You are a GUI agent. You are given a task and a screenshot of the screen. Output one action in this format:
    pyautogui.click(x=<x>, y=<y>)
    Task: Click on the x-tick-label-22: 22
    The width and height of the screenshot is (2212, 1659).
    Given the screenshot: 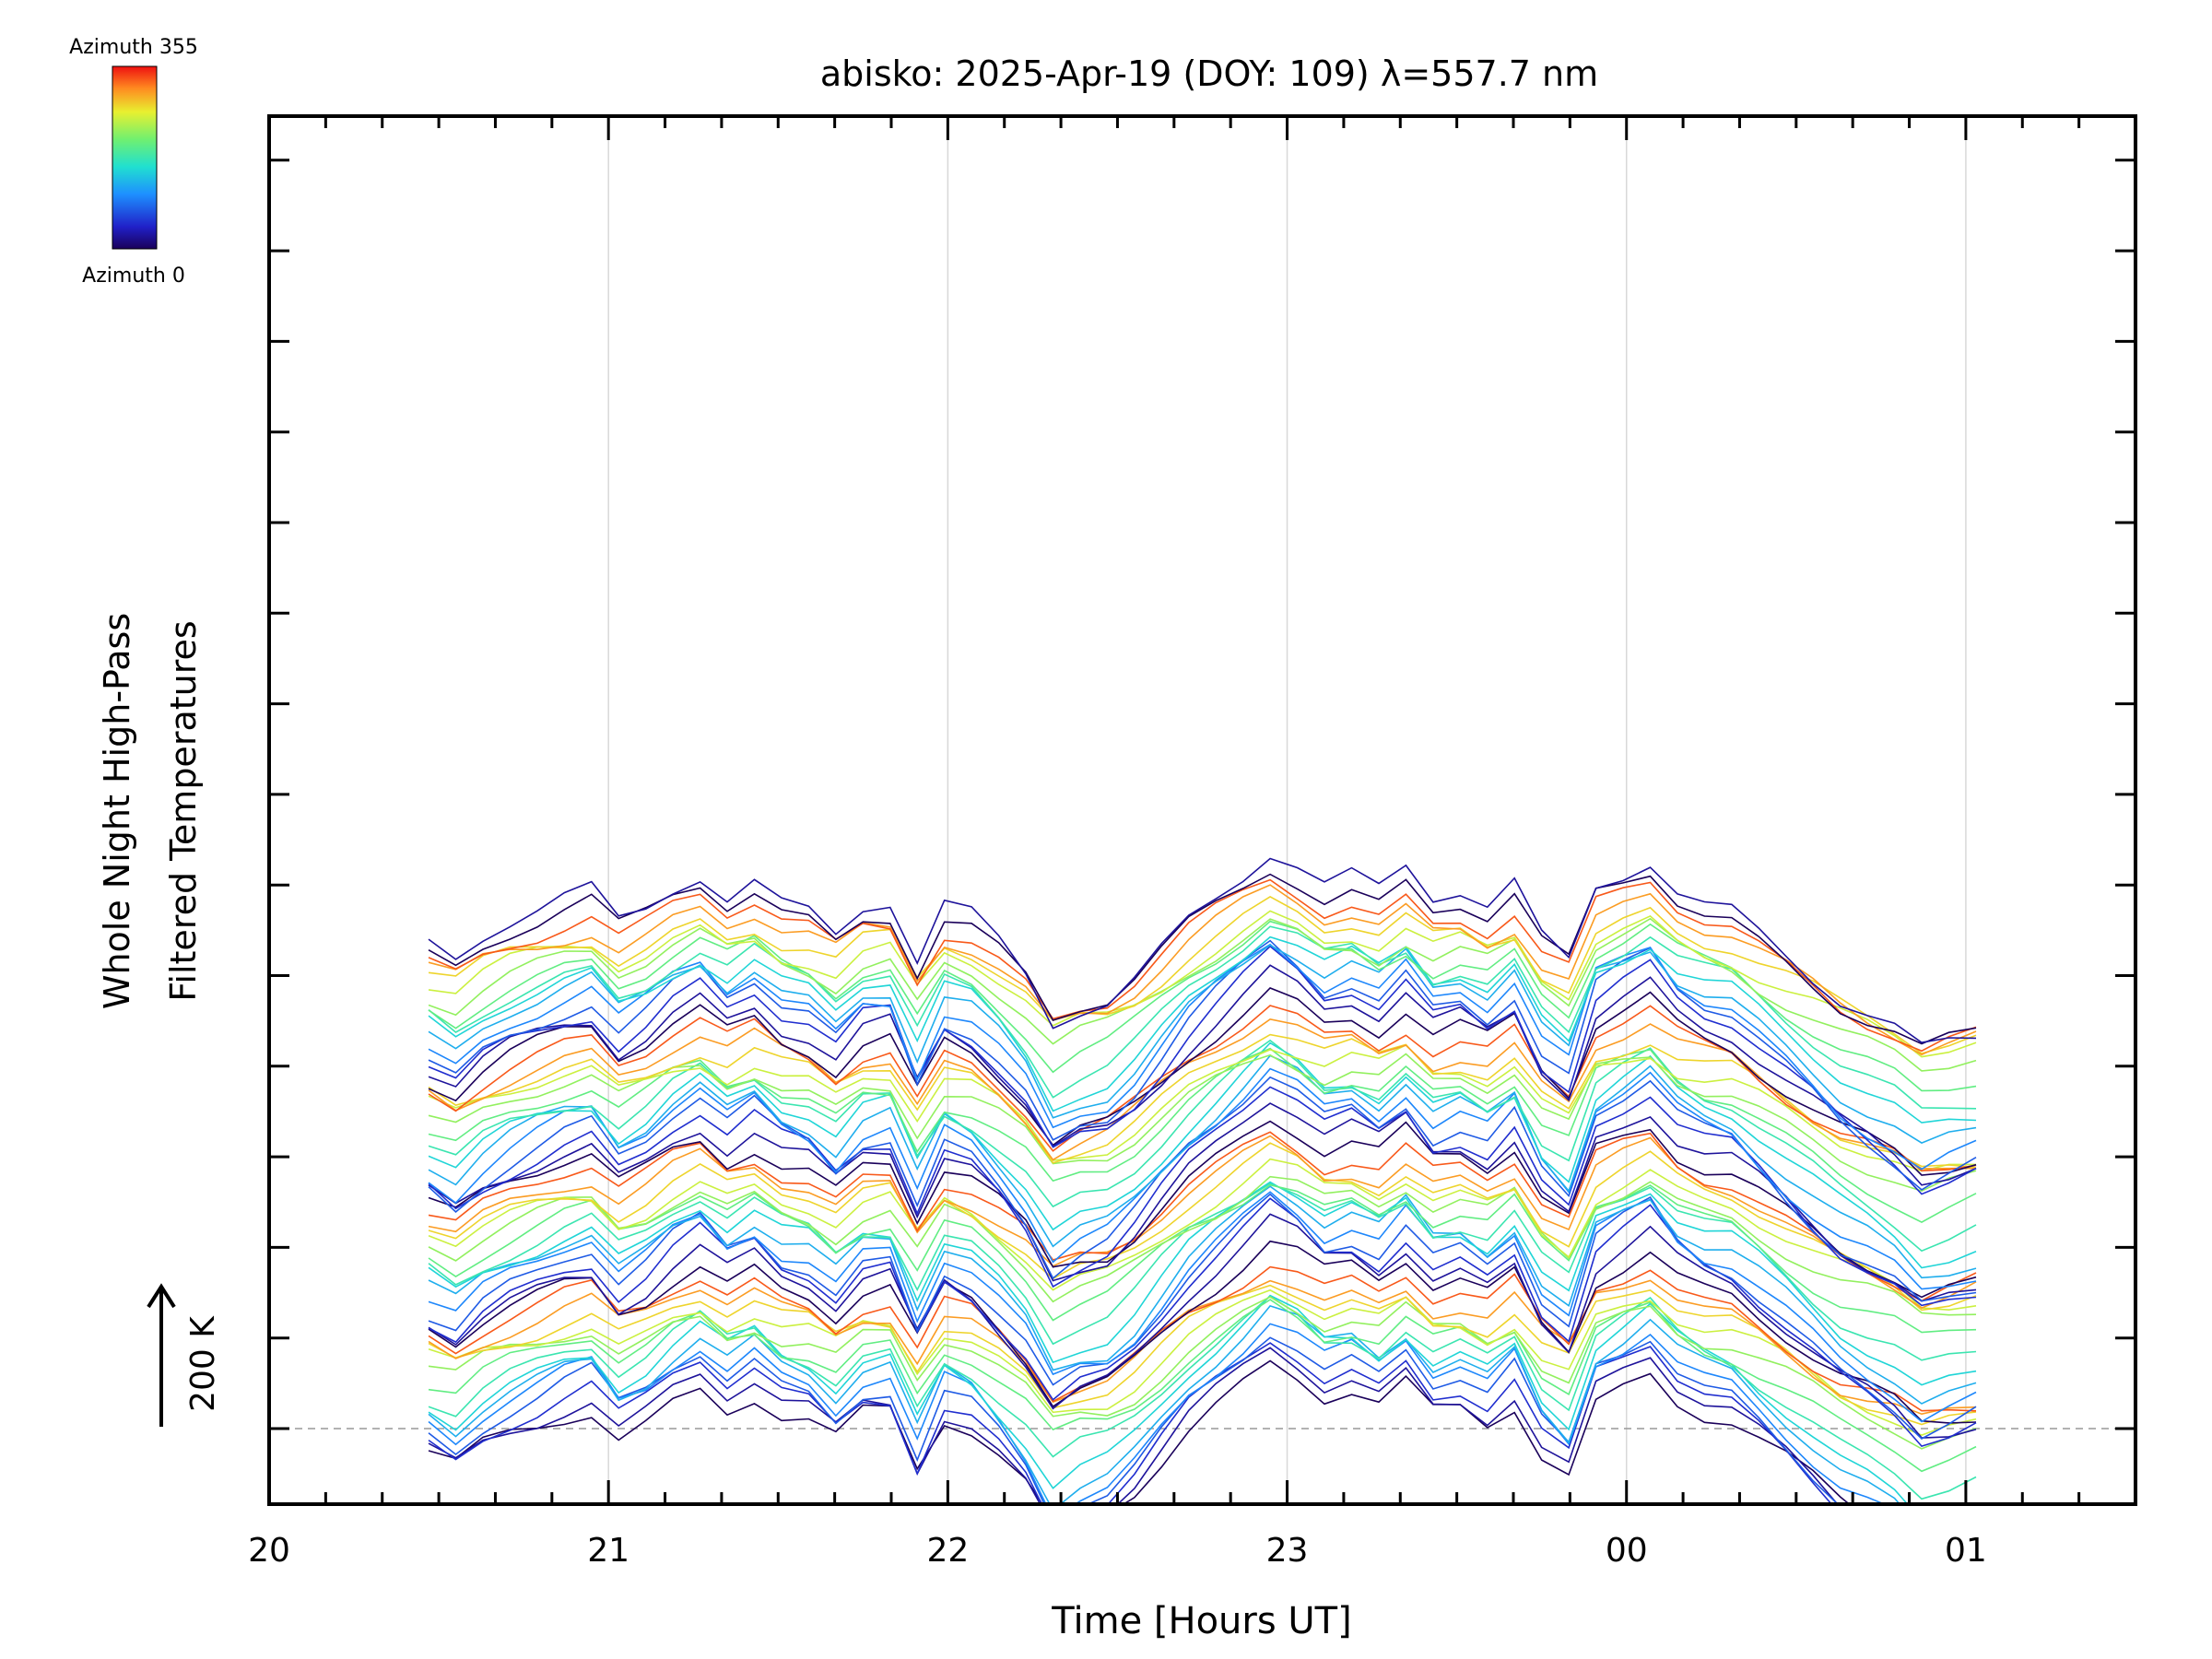 What is the action you would take?
    pyautogui.click(x=947, y=1551)
    